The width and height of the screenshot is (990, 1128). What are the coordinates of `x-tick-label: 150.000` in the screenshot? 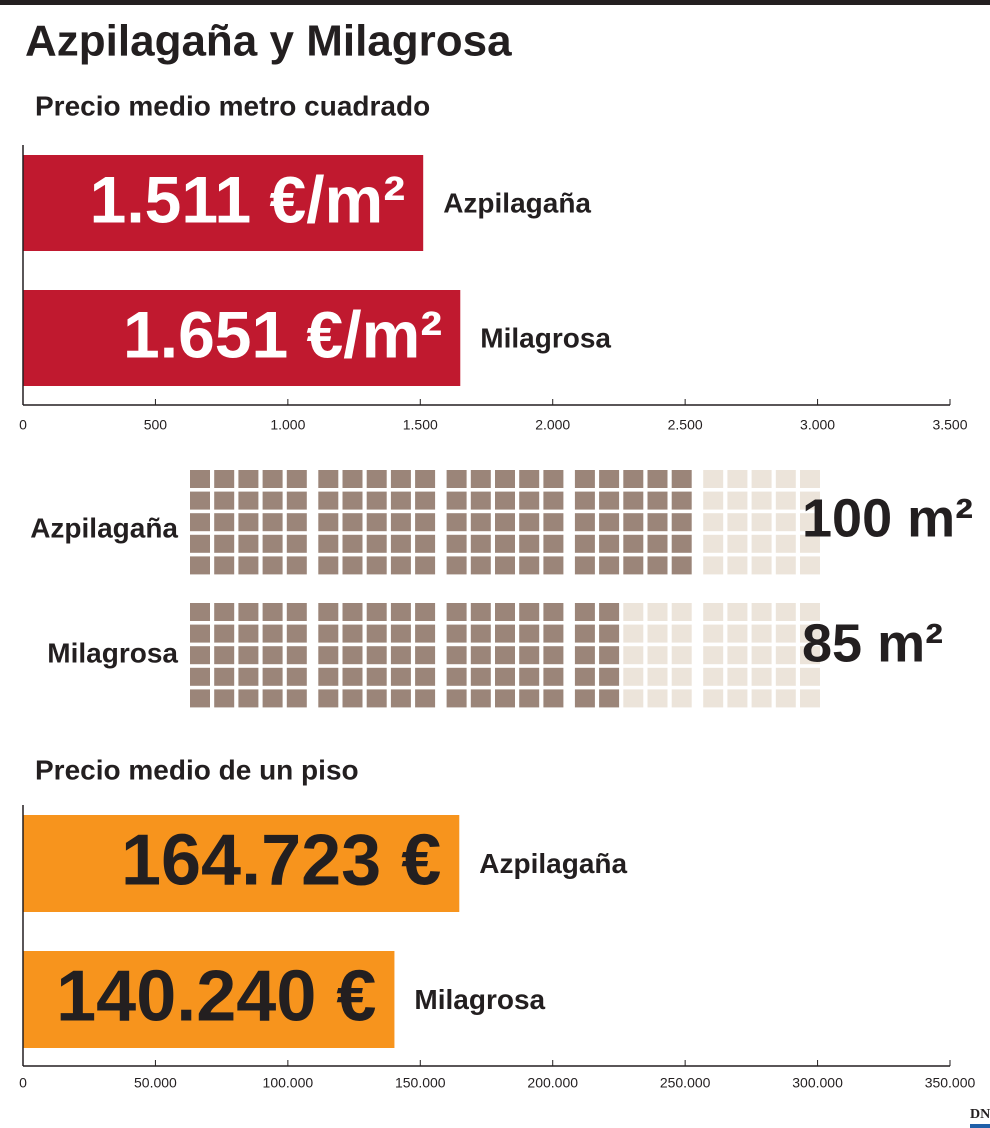 It's located at (420, 1083).